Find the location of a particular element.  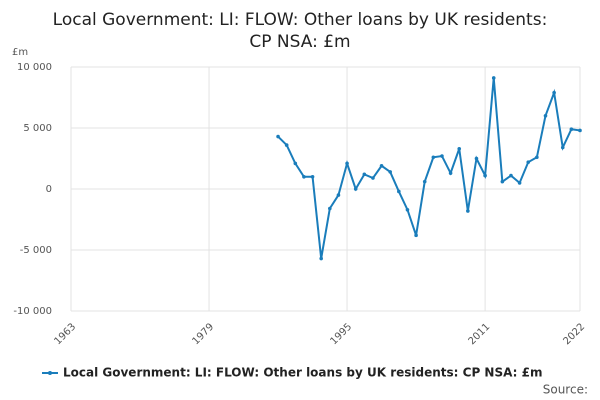

x-tick-label: 2022 is located at coordinates (574, 334).